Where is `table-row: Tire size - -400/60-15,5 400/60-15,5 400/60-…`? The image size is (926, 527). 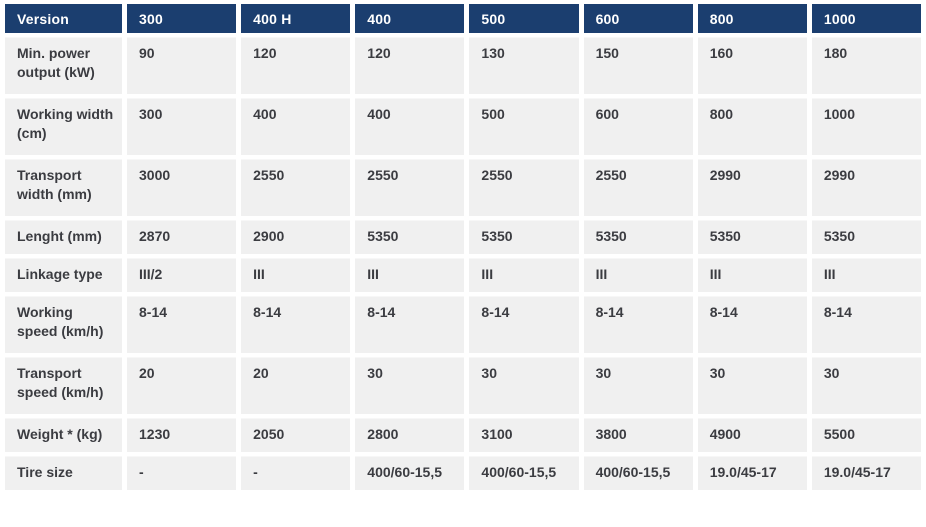
table-row: Tire size - -400/60-15,5 400/60-15,5 400/60-… is located at coordinates (463, 473).